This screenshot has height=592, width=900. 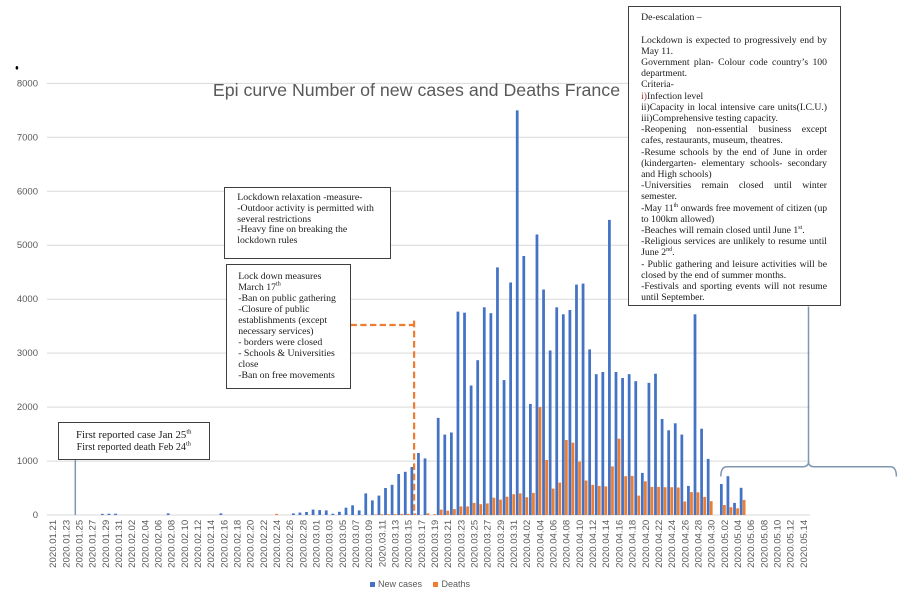 What do you see at coordinates (778, 544) in the screenshot?
I see `svg-text: 2020.05.10` at bounding box center [778, 544].